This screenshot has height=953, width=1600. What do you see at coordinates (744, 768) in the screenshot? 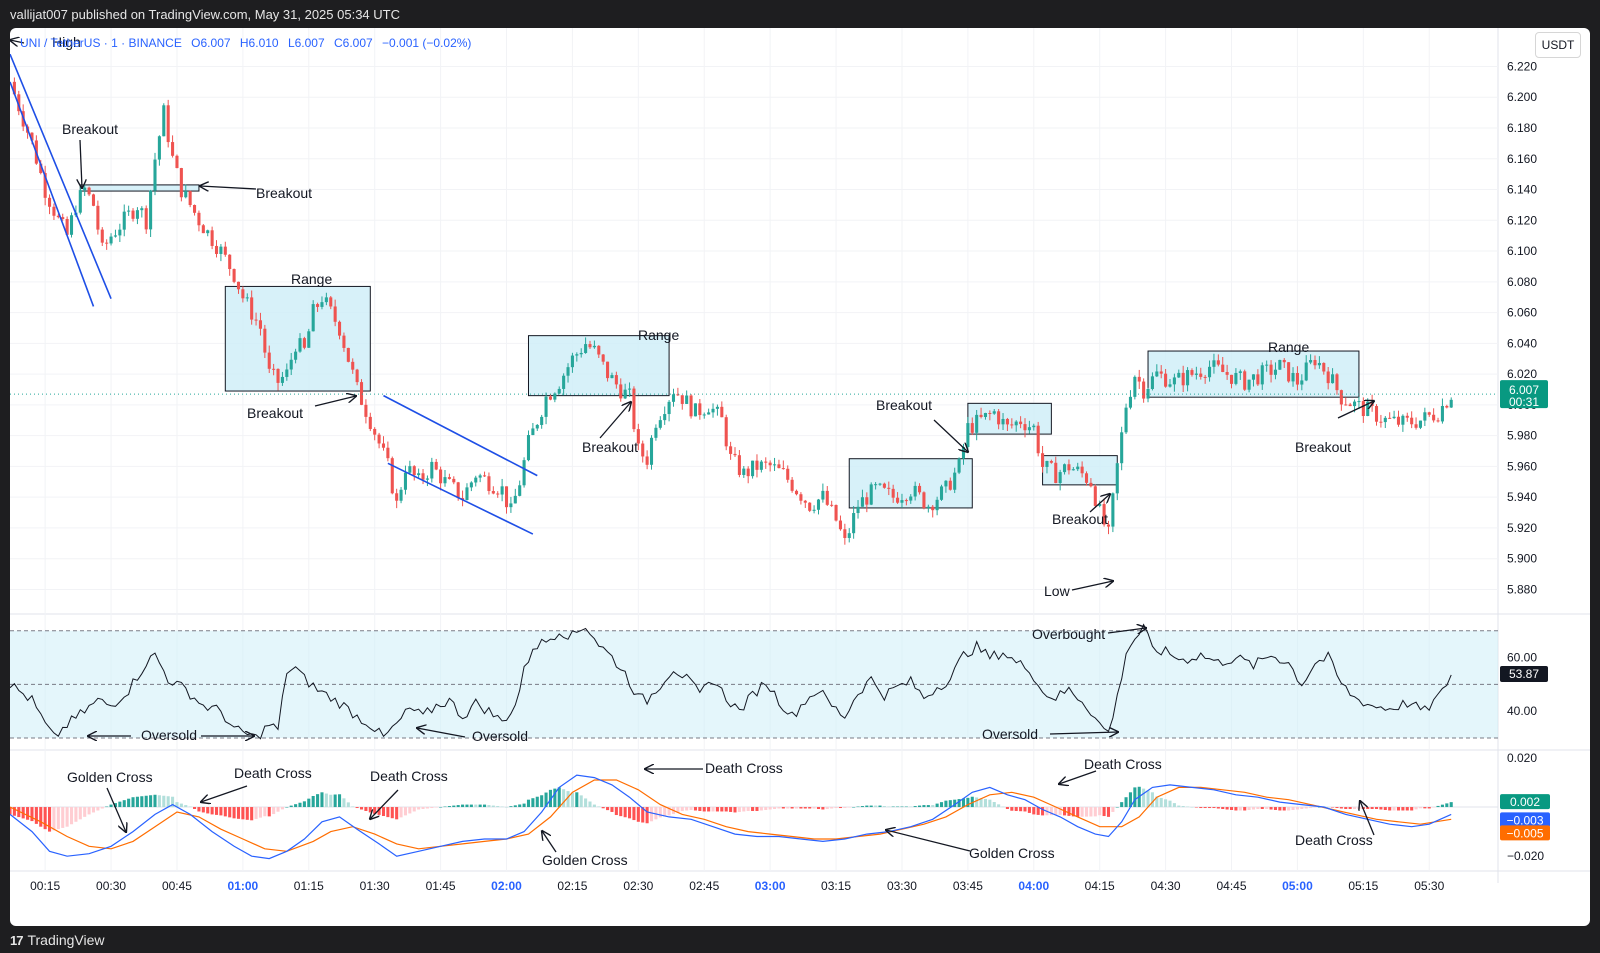
I see `annotation-label: Death Cross` at bounding box center [744, 768].